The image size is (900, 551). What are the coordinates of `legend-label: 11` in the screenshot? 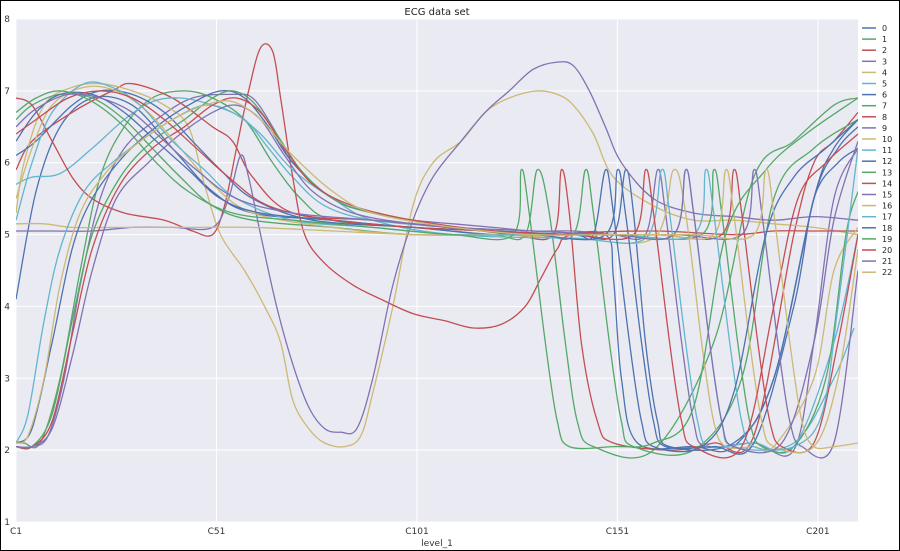 It's located at (887, 150).